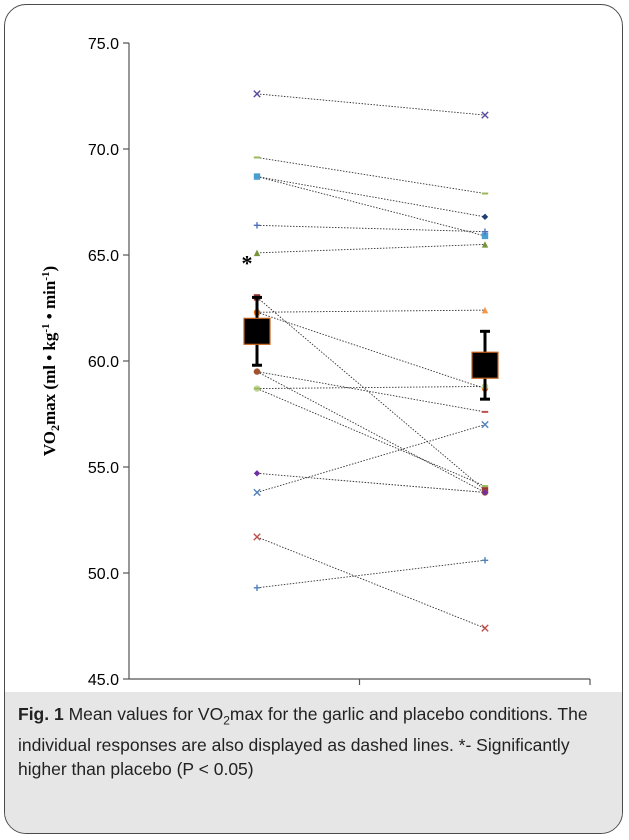 Image resolution: width=629 pixels, height=840 pixels. Describe the element at coordinates (143, 714) in the screenshot. I see `caption-text-1: Mean values for VO` at that location.